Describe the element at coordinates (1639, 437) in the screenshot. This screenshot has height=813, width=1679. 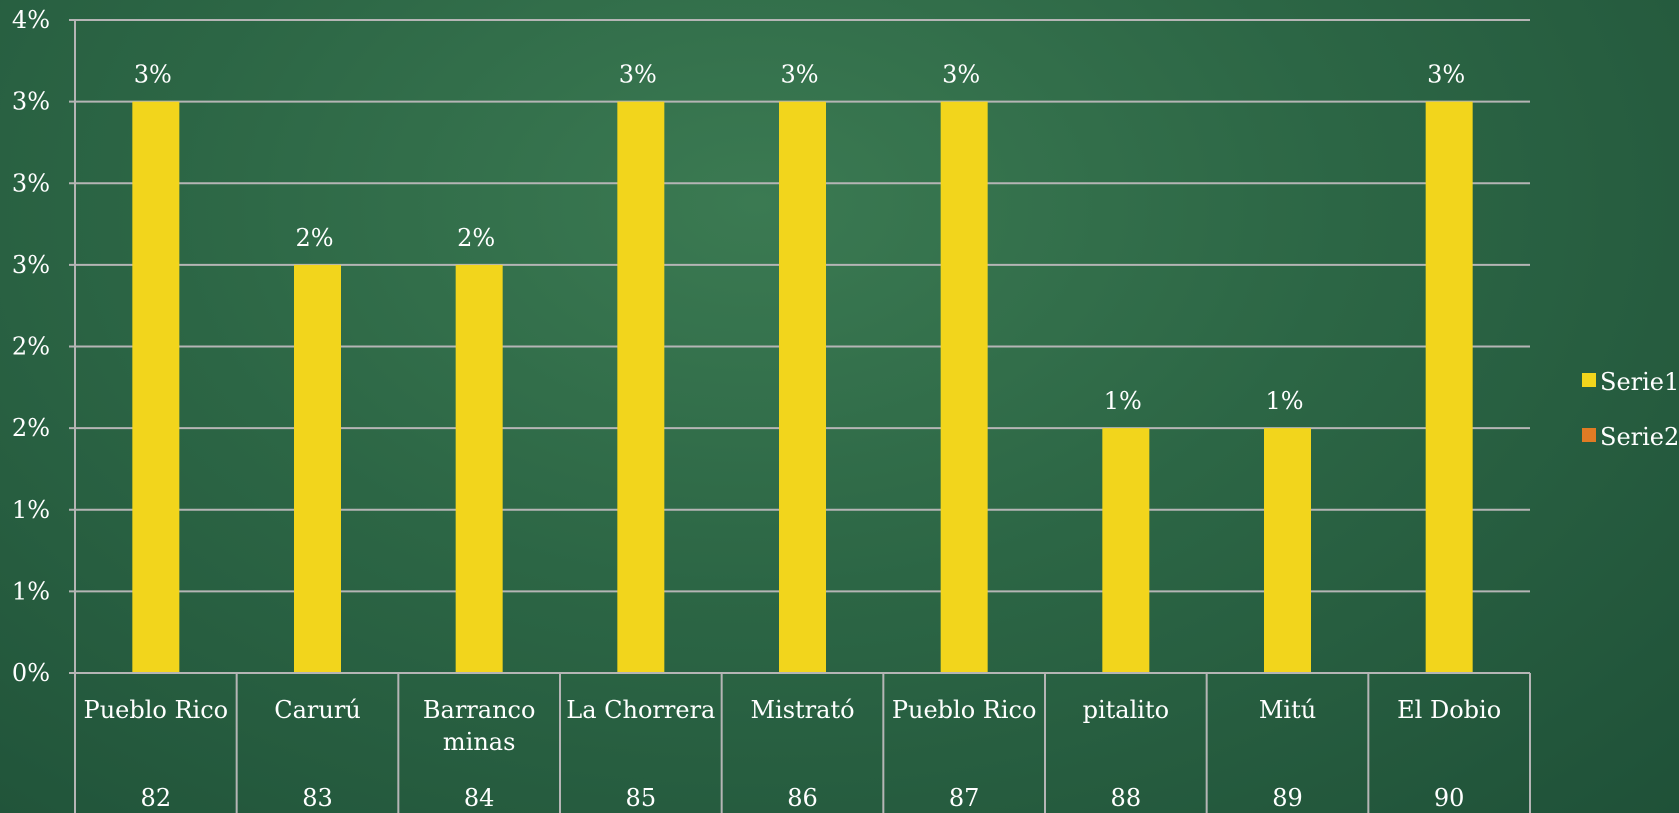
I see `legend-label: Serie2` at that location.